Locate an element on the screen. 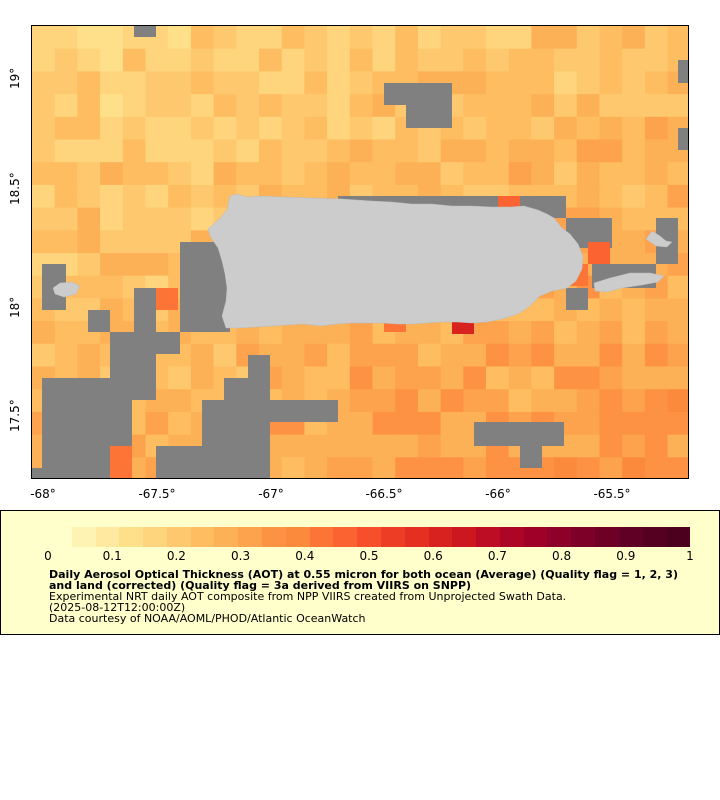  longitude-tick-label: -67° is located at coordinates (271, 494).